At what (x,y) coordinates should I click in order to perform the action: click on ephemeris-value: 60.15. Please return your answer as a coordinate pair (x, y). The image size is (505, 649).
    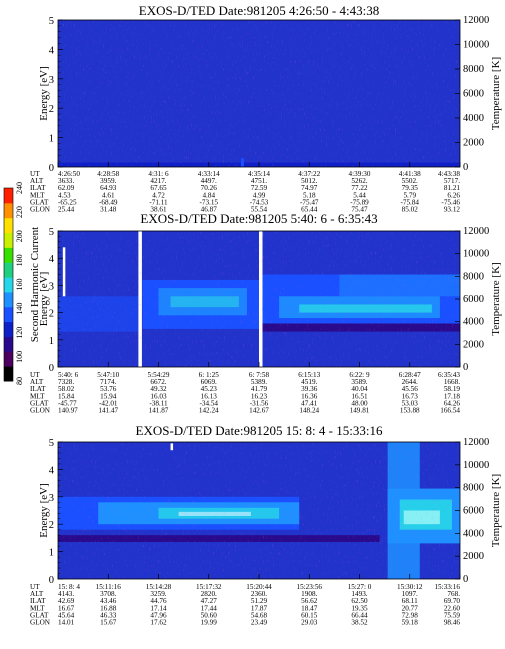
    Looking at the image, I should click on (309, 615).